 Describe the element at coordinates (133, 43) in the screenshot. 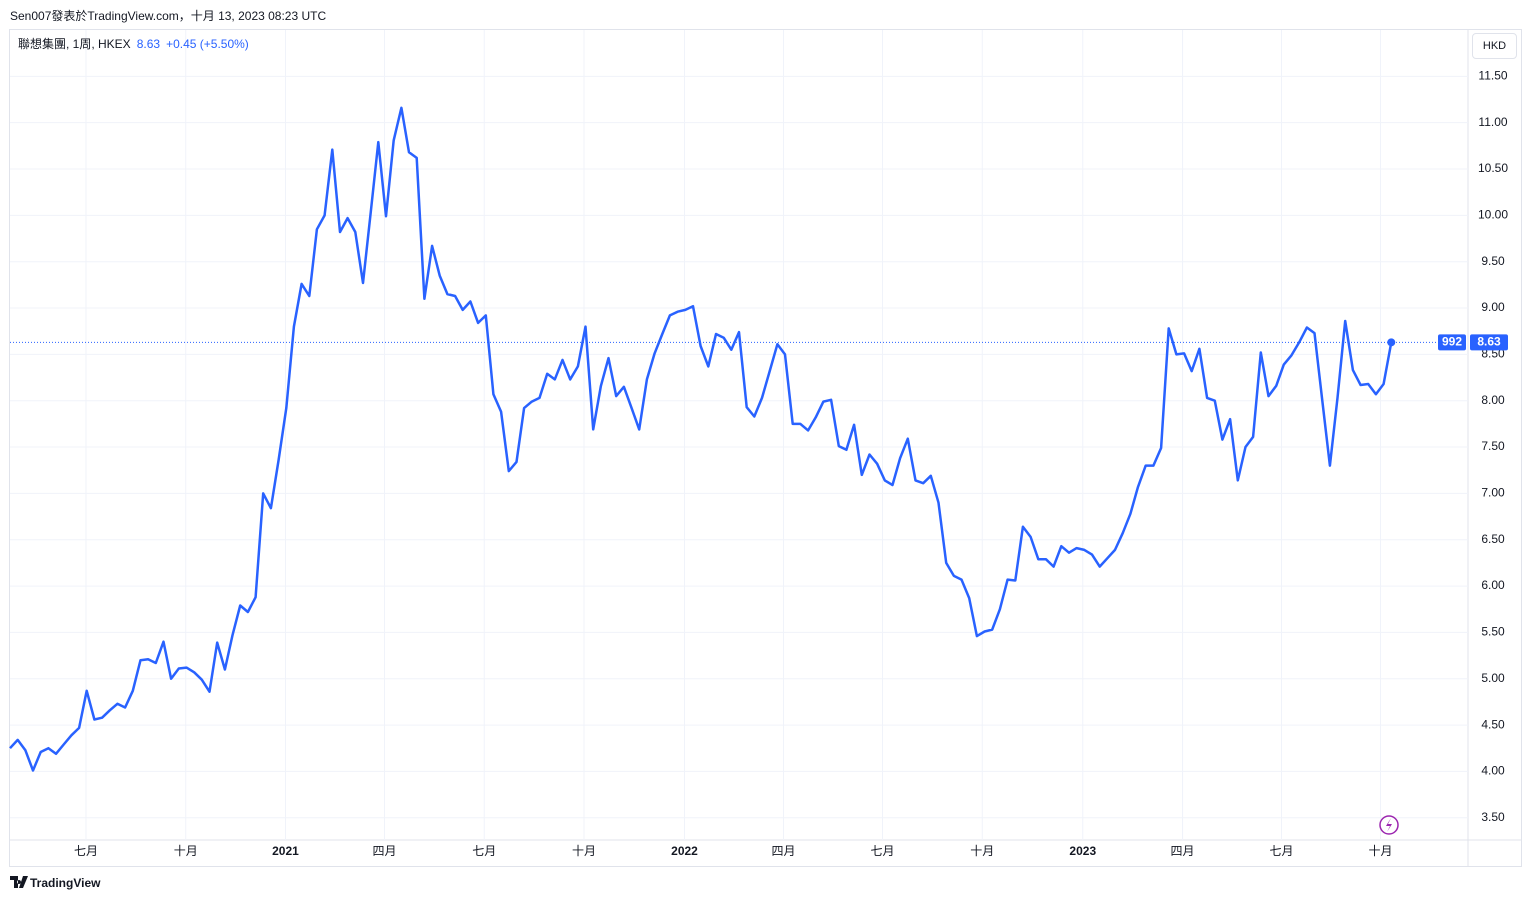

I see `legend: 聯想集團, 1周, HKEX 8.63 +0.45 (+5.50%)` at that location.